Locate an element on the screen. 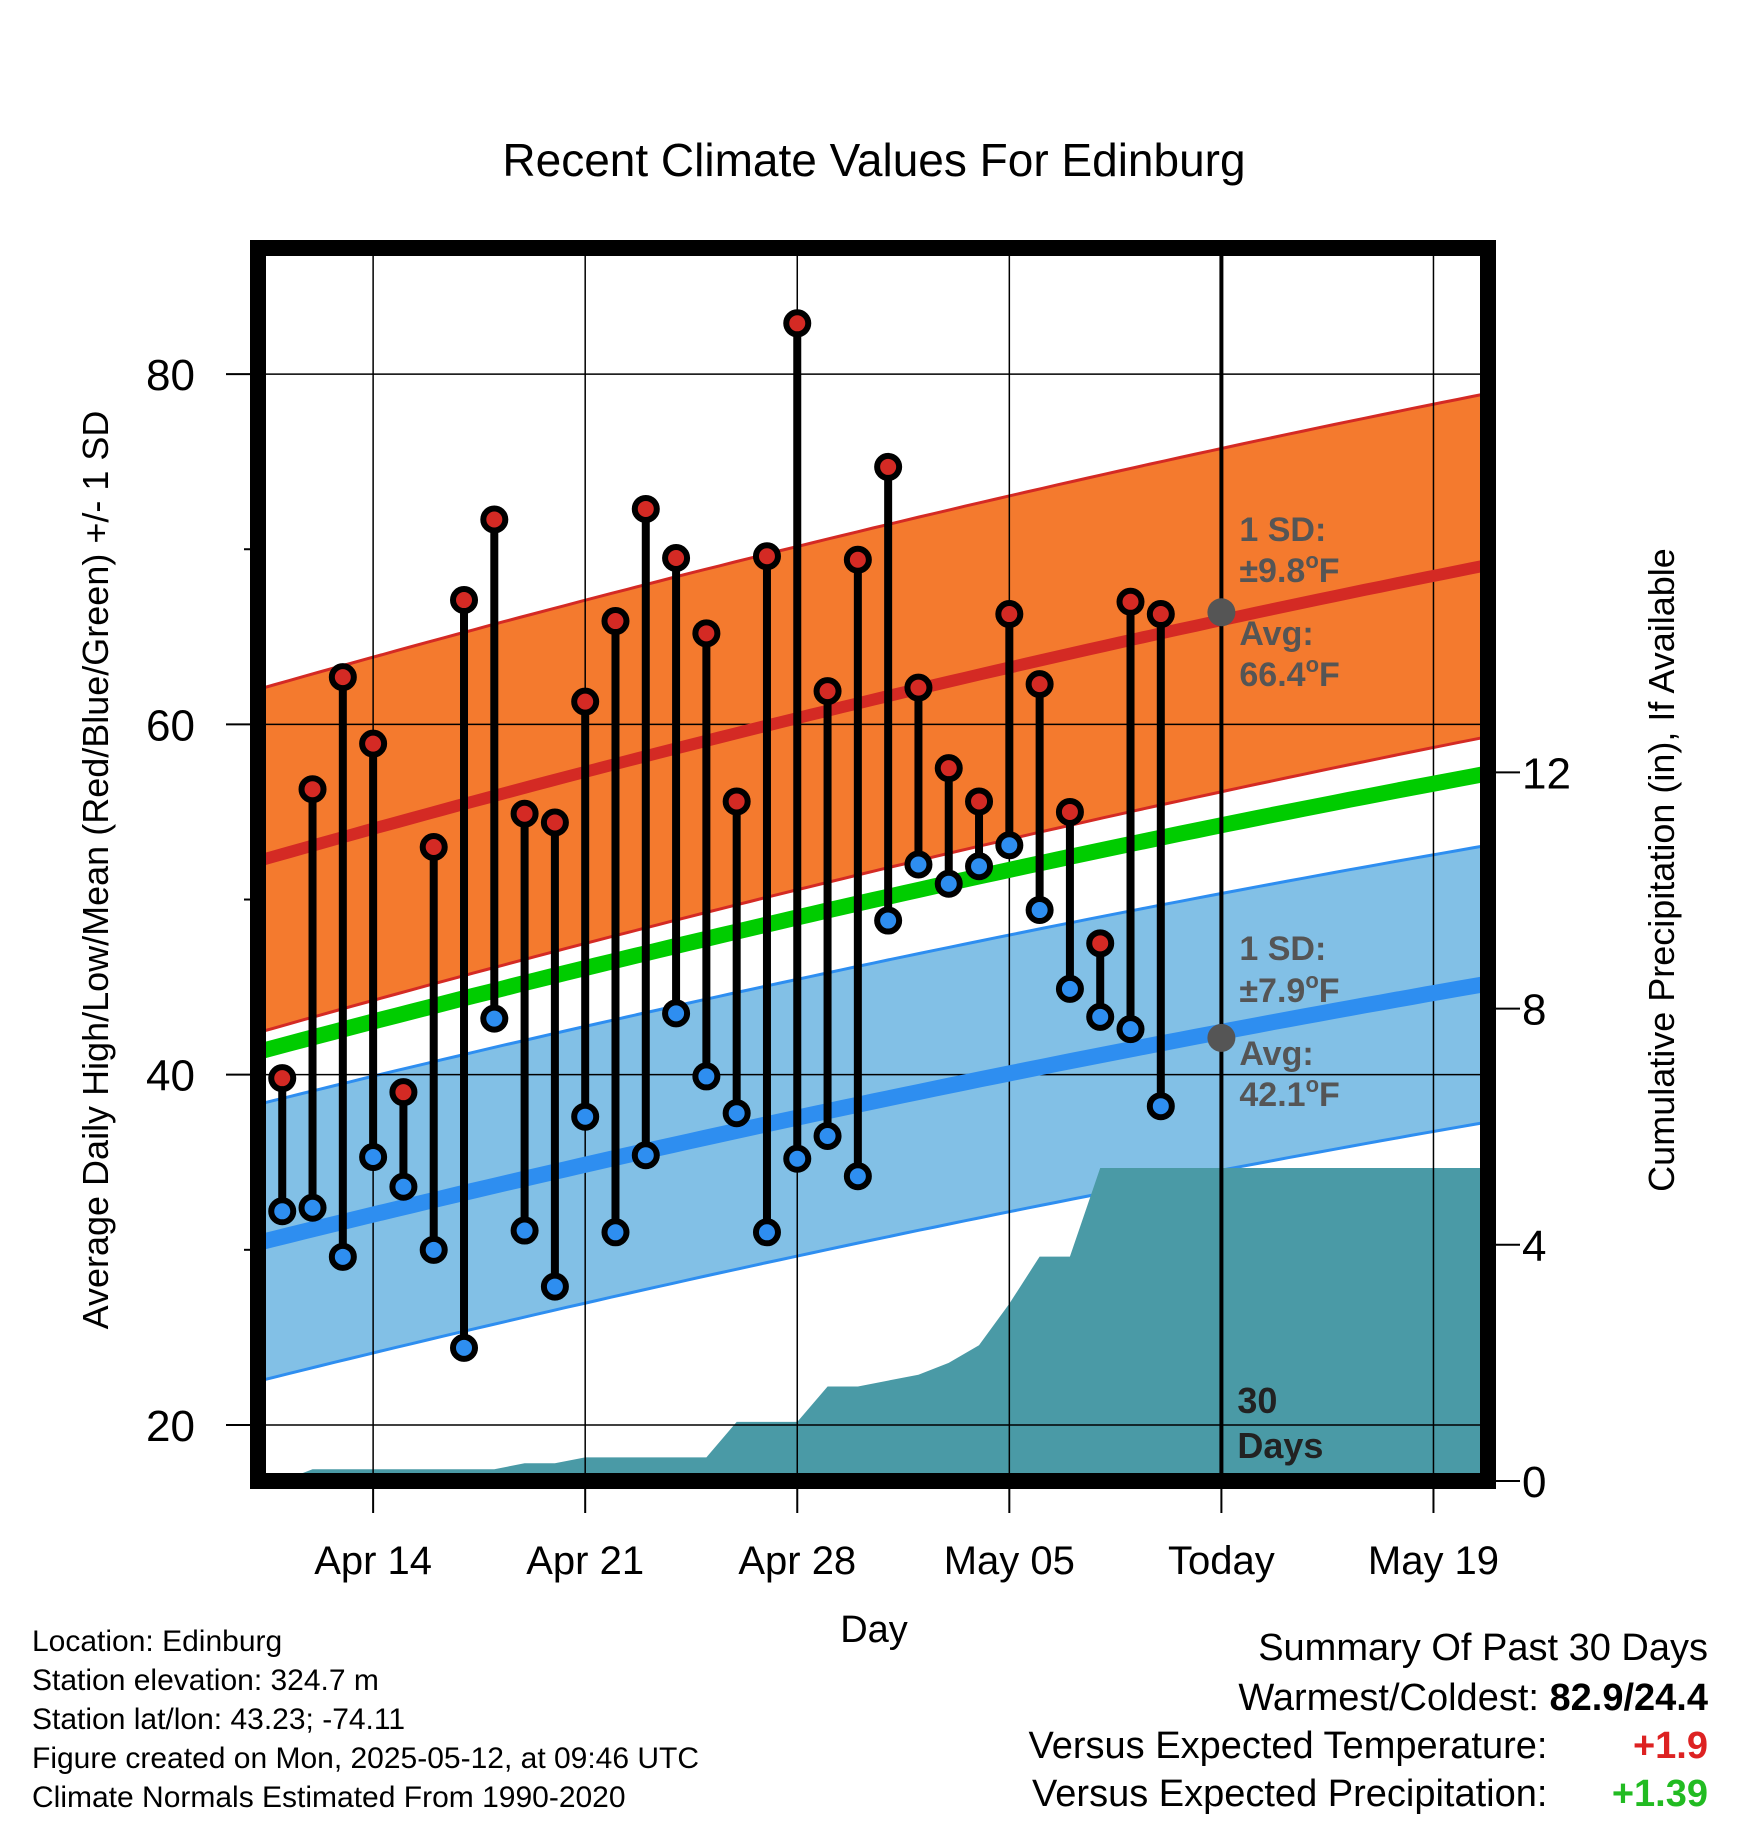 This screenshot has height=1828, width=1748. temp-label: Versus Expected Temperature: is located at coordinates (1288, 1746).